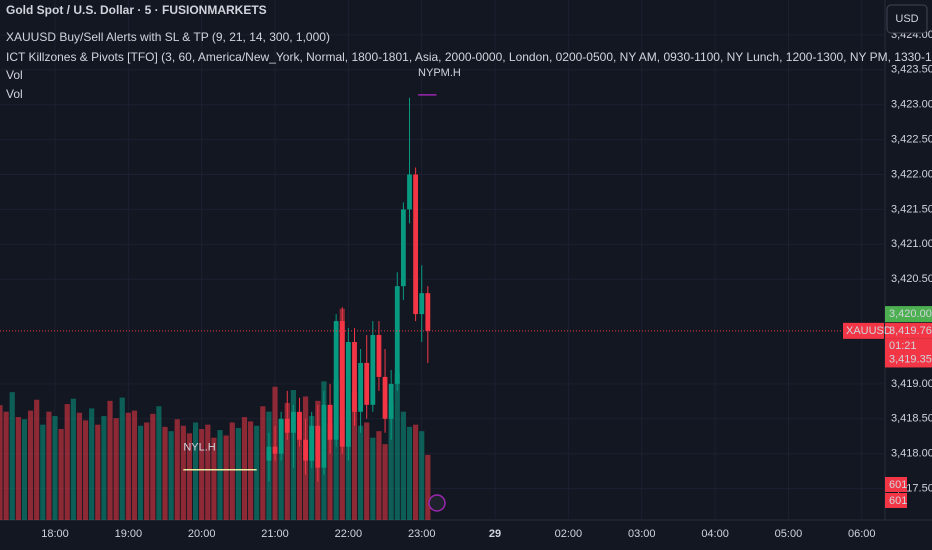 This screenshot has height=550, width=932. Describe the element at coordinates (55, 534) in the screenshot. I see `x-tick-label: 18:00` at that location.